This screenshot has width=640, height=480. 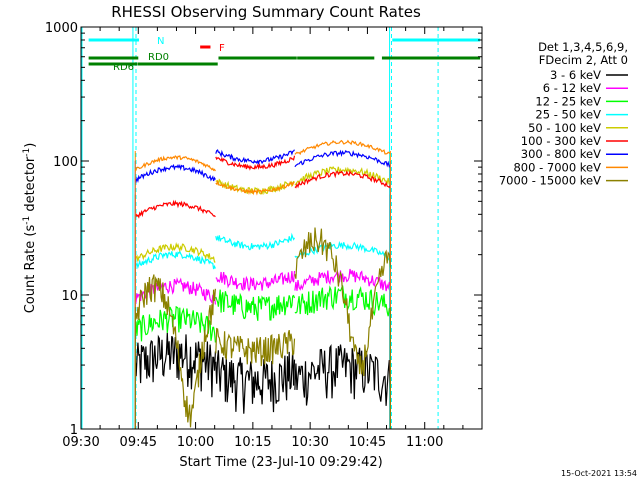 What do you see at coordinates (568, 115) in the screenshot?
I see `legend-label-3: 25 - 50 keV` at bounding box center [568, 115].